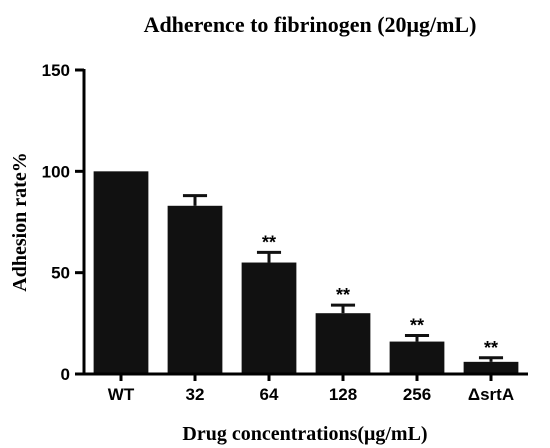  What do you see at coordinates (311, 389) in the screenshot?
I see `x-ticks: WT 32 64 128 256 ΔsrtA` at bounding box center [311, 389].